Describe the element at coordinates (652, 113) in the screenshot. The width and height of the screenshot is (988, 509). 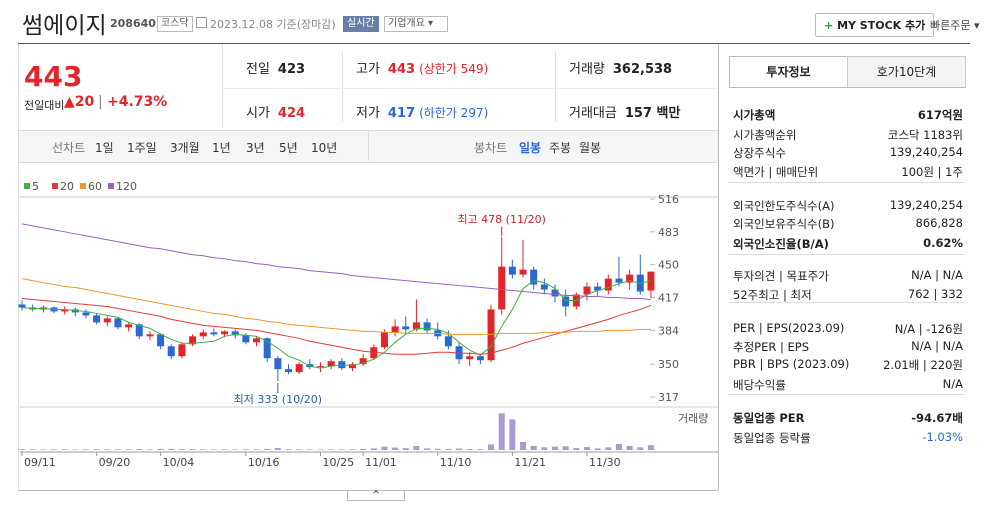
I see `quote-value: 157 백만` at that location.